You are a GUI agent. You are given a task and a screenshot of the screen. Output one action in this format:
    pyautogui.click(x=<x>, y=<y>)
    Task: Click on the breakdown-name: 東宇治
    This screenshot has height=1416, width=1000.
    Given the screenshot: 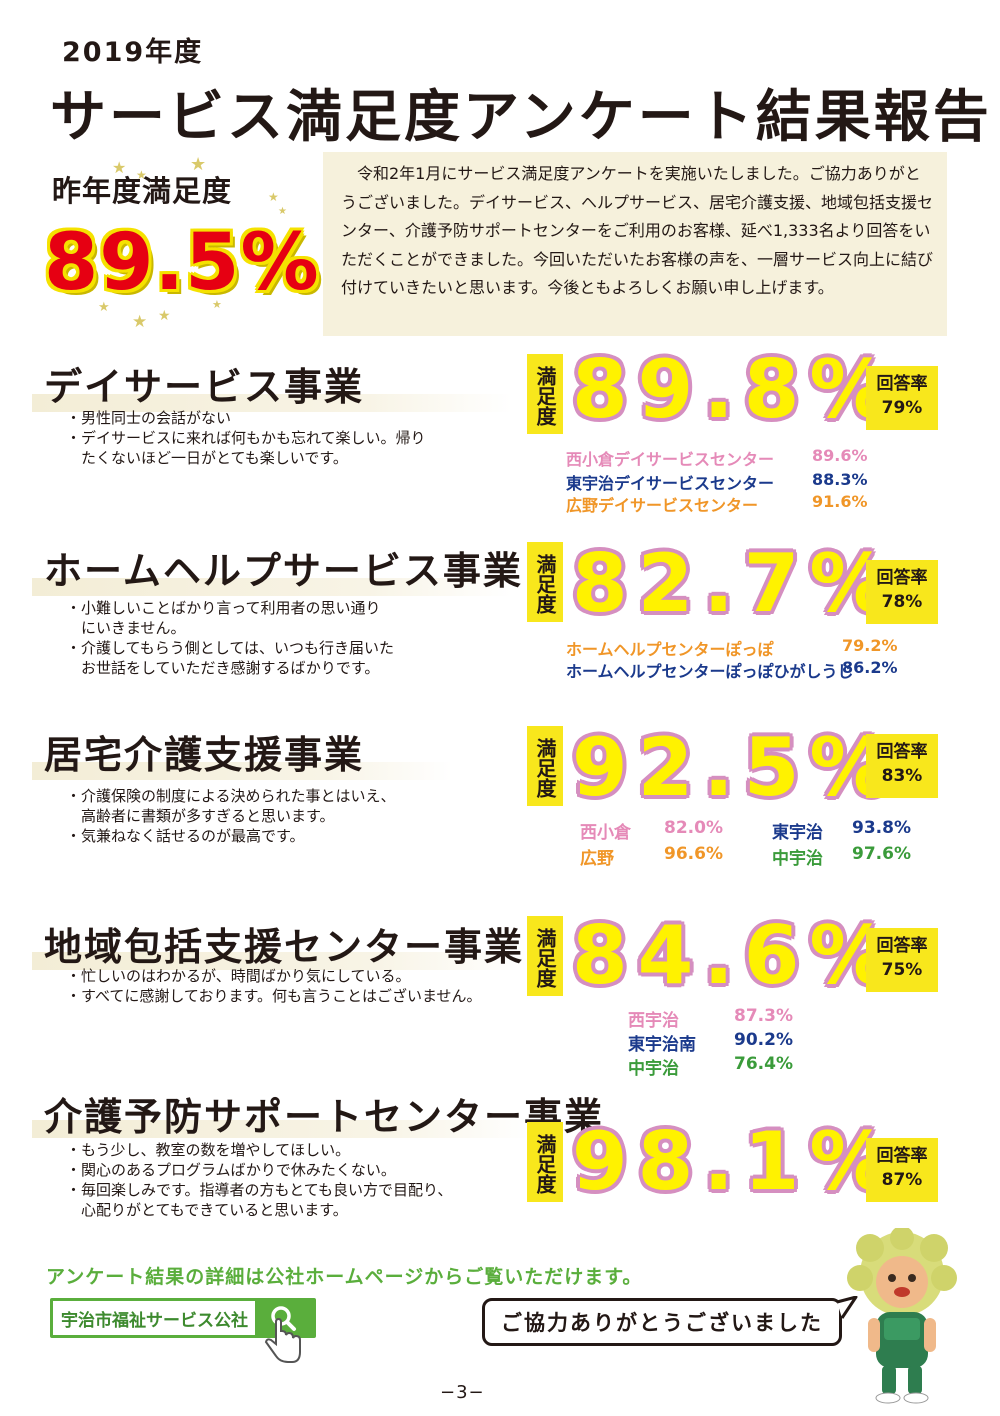 What is the action you would take?
    pyautogui.click(x=797, y=833)
    